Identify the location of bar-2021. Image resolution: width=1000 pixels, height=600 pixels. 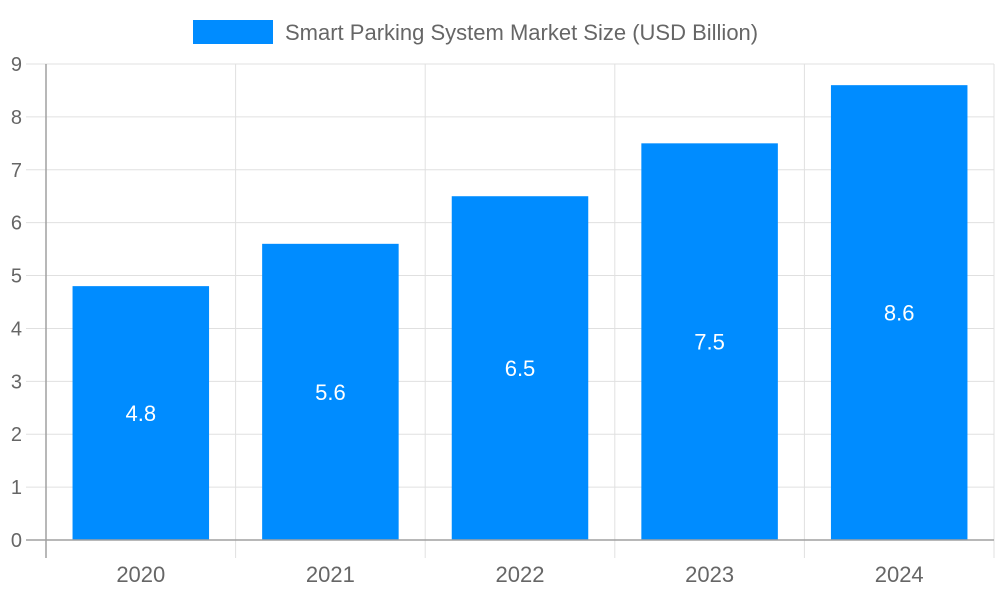
(330, 392).